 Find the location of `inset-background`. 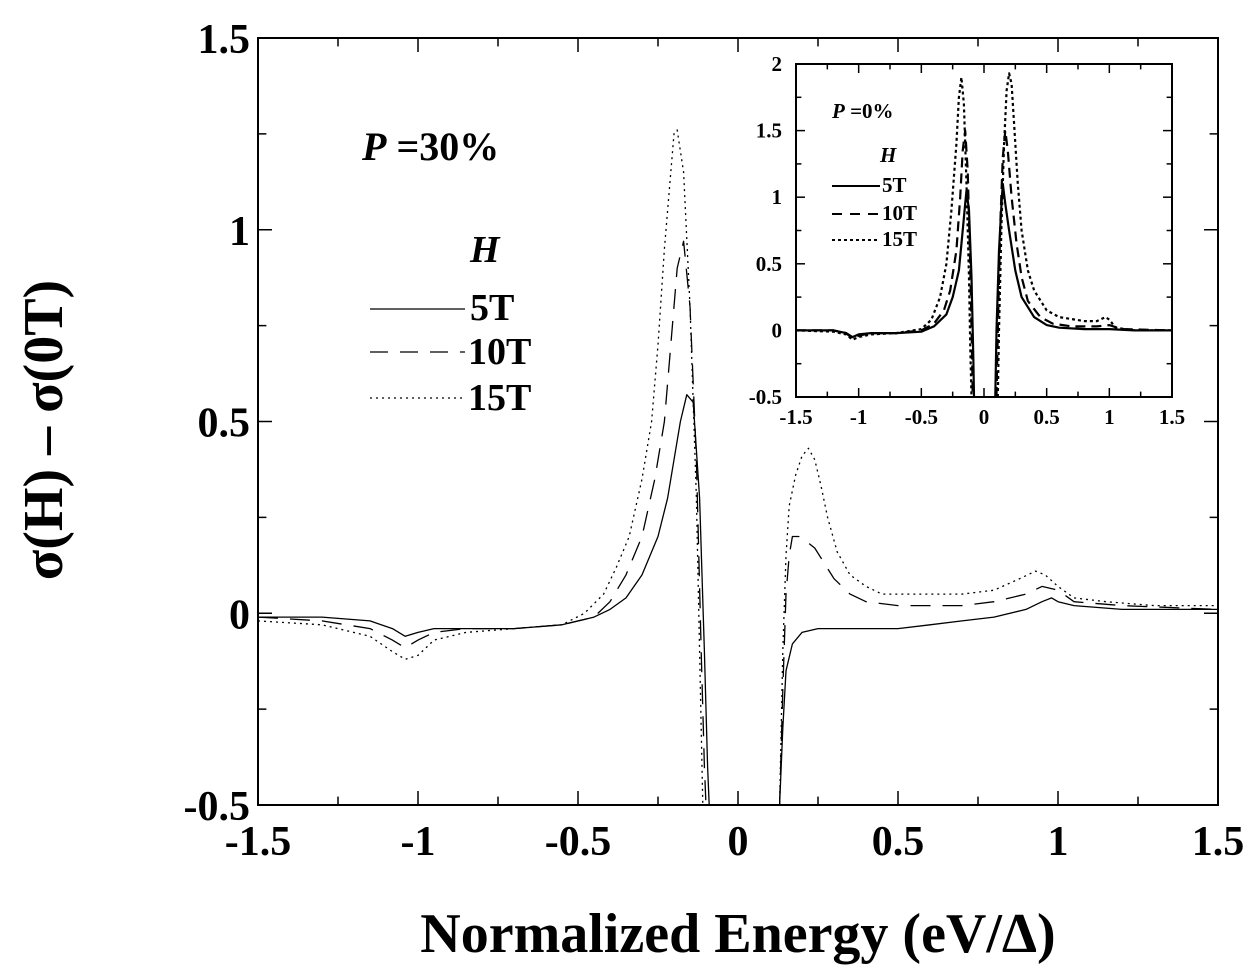

inset-background is located at coordinates (984, 230).